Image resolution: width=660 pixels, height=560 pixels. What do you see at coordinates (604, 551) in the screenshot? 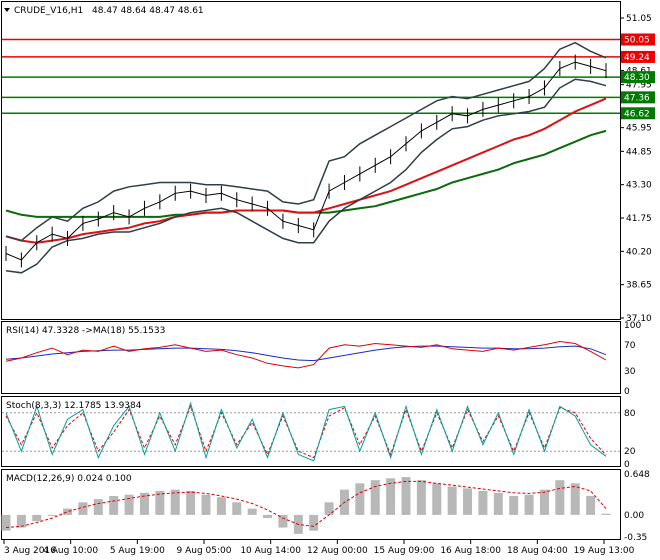
I see `time-tick-label-9: 19 Aug 13:00` at bounding box center [604, 551].